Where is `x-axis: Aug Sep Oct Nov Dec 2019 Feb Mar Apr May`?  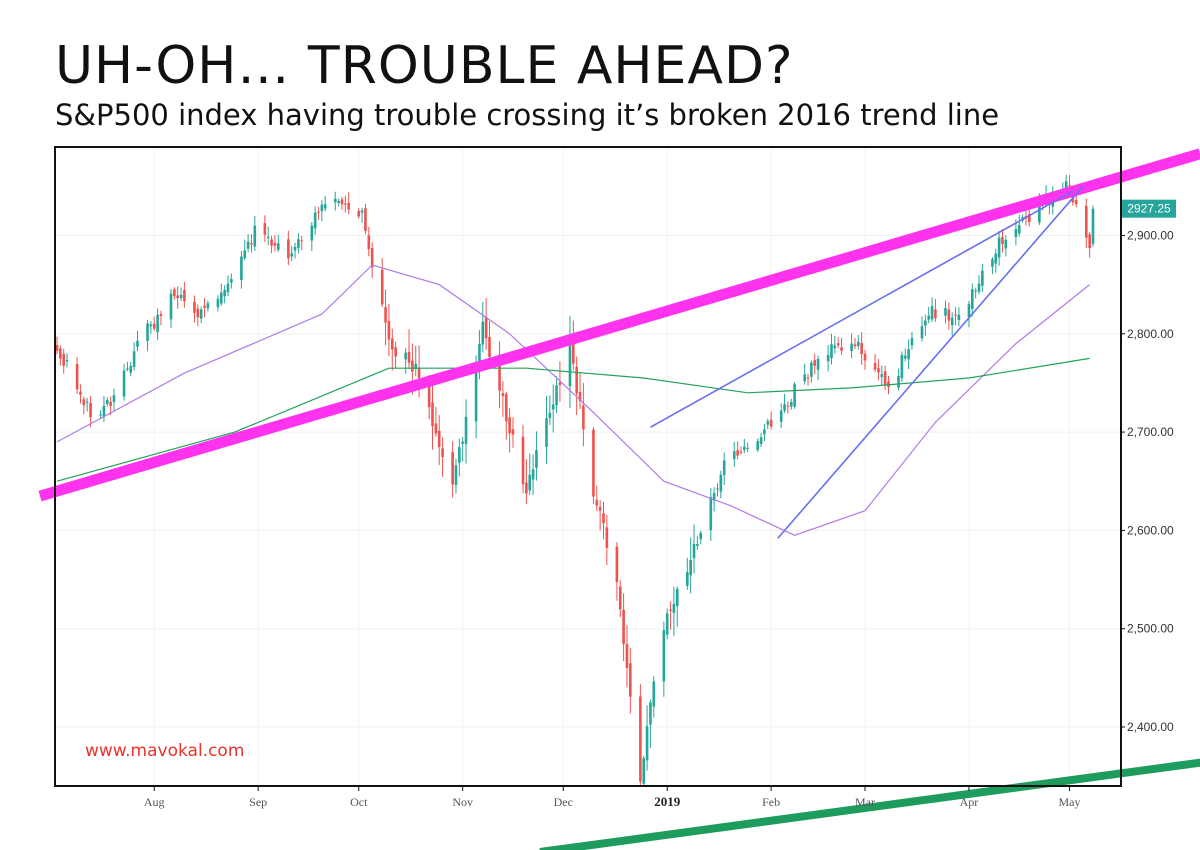
x-axis: Aug Sep Oct Nov Dec 2019 Feb Mar Apr May is located at coordinates (612, 797).